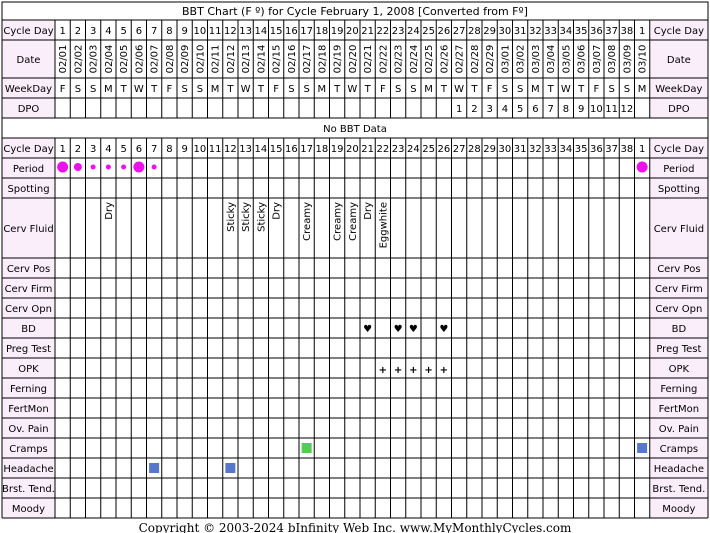  What do you see at coordinates (642, 149) in the screenshot?
I see `cycle-day-label: 1` at bounding box center [642, 149].